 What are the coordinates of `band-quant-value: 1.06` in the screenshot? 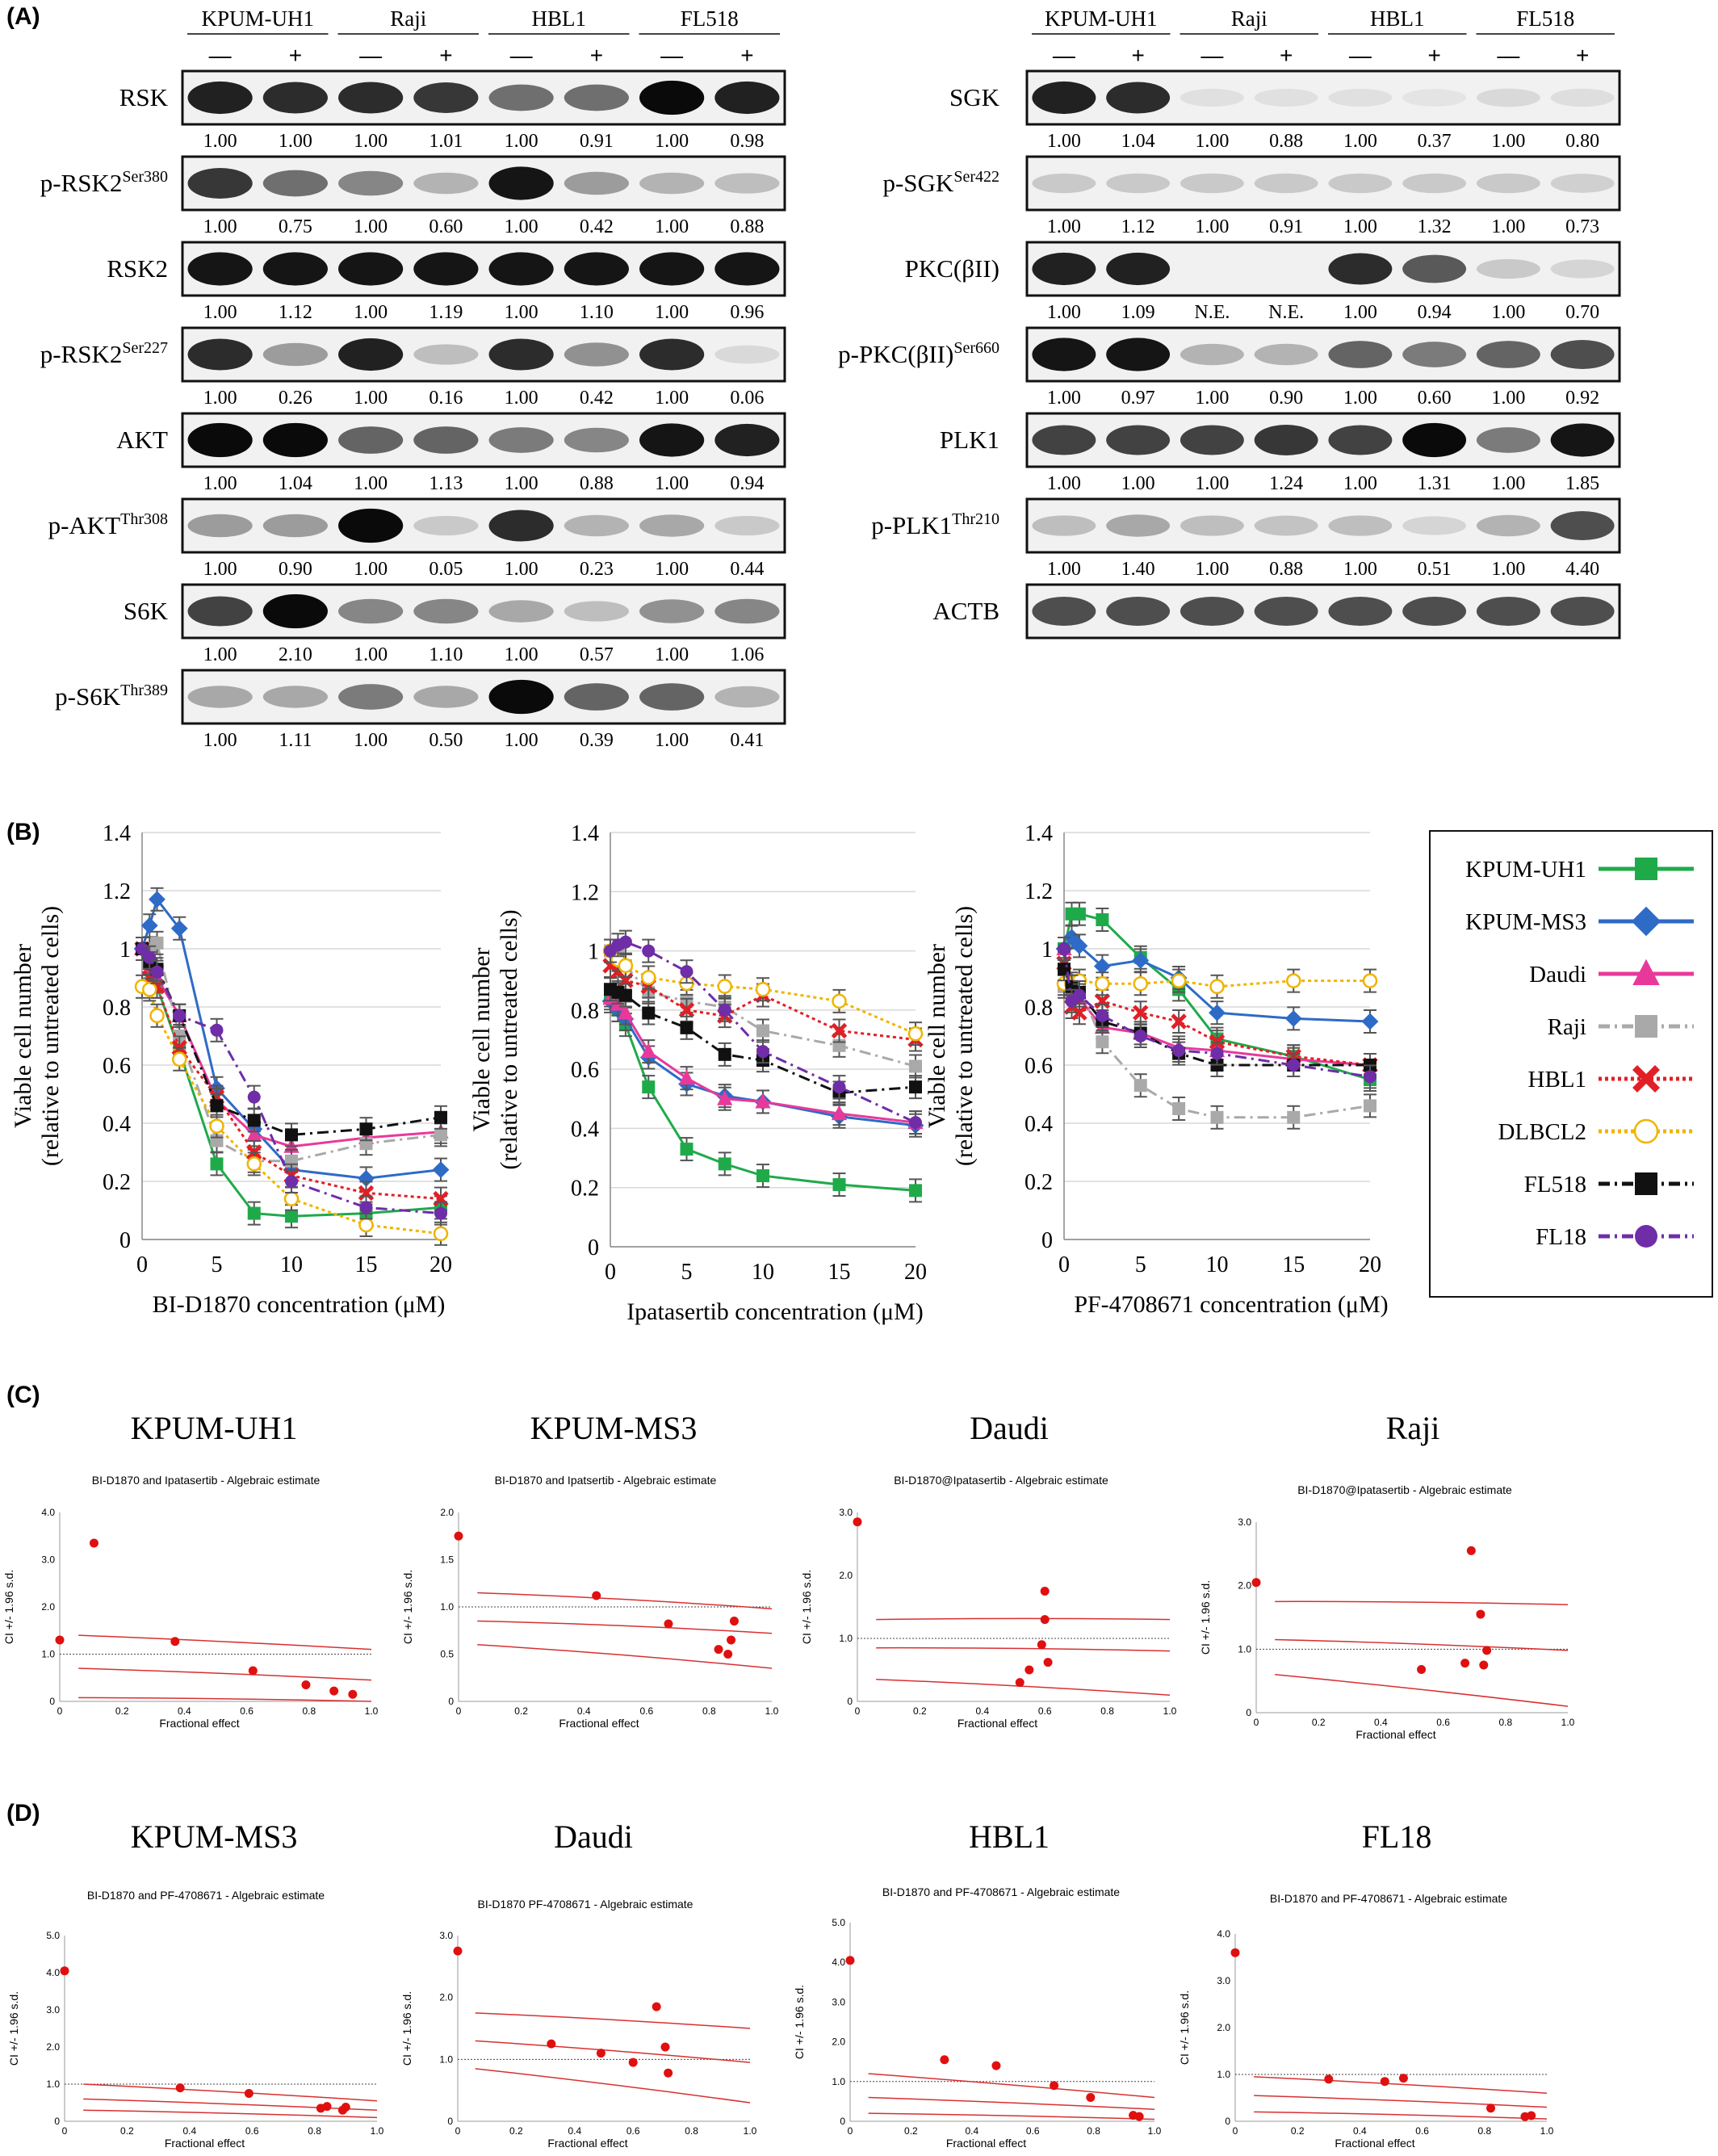 It's located at (747, 654).